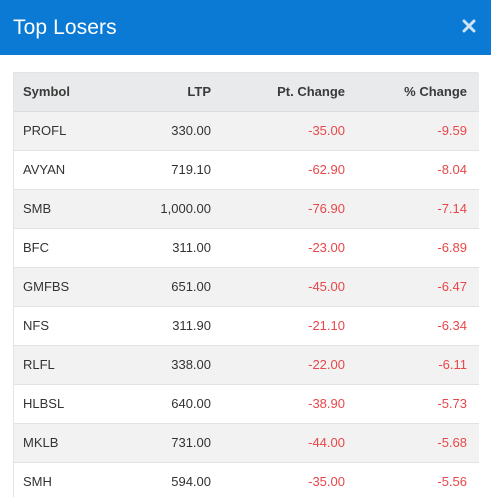 This screenshot has height=497, width=491. Describe the element at coordinates (278, 92) in the screenshot. I see `column-header-pt-change: Pt. Change` at that location.